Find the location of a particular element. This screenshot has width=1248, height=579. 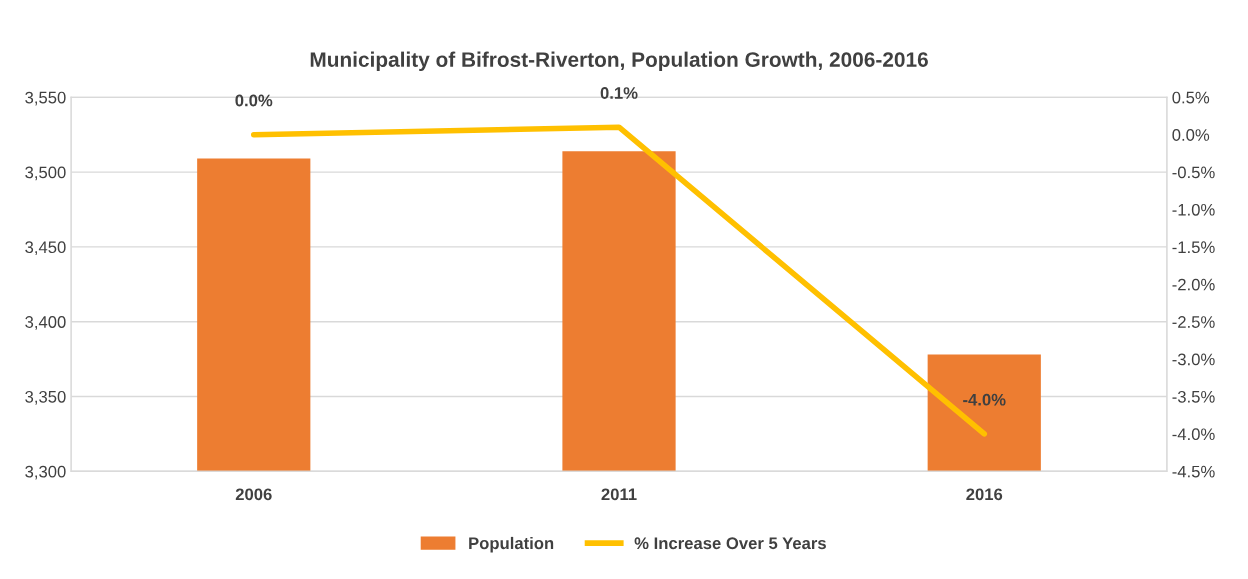

y2-tick-label: -0.5% is located at coordinates (1193, 172).